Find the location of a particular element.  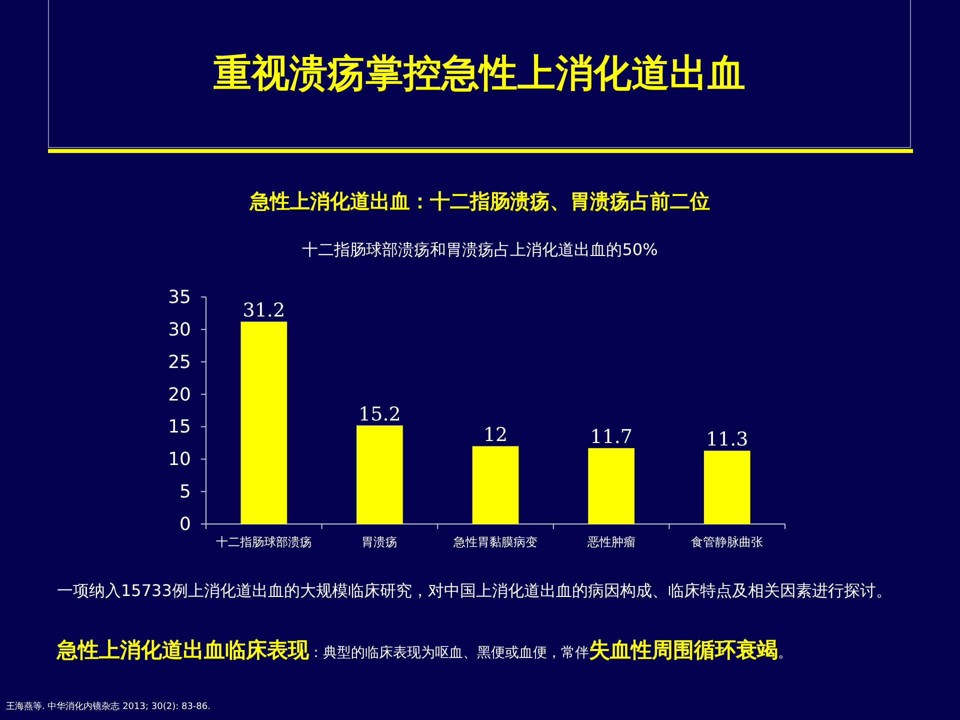

text: 急性上消化道出血临床表现：典型的临床表现为呕血、黑便或血便，常伴失血性周围循环衰竭。 is located at coordinates (425, 650).